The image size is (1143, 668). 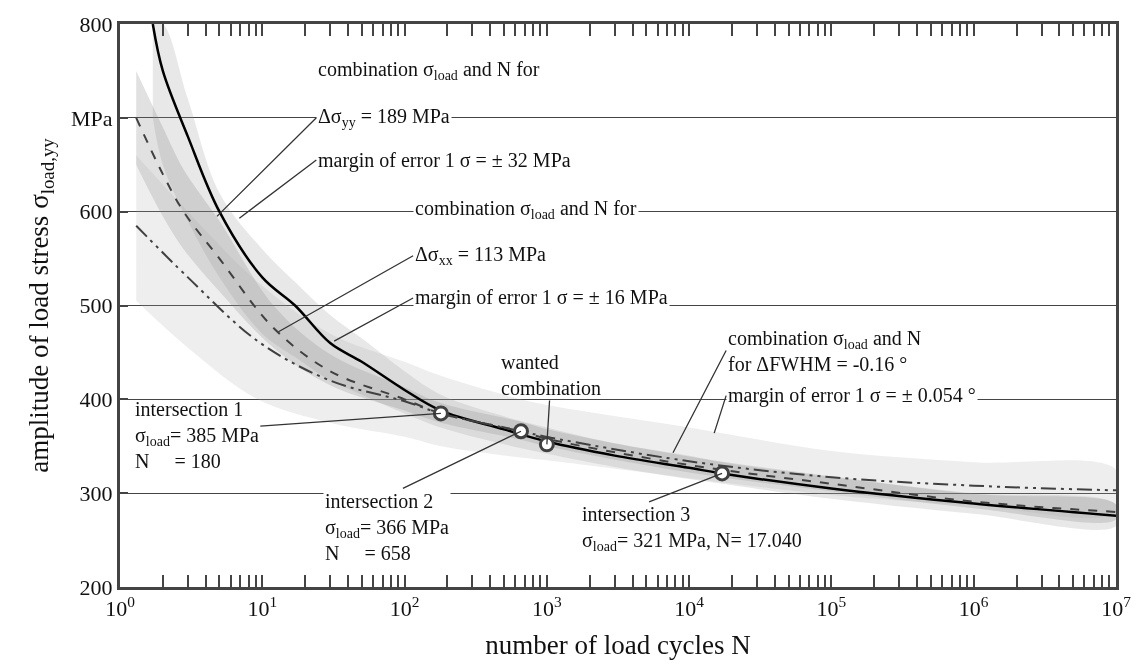 I want to click on annotation: margin of error 1 σ = ± 32 MPa, so click(x=444, y=160).